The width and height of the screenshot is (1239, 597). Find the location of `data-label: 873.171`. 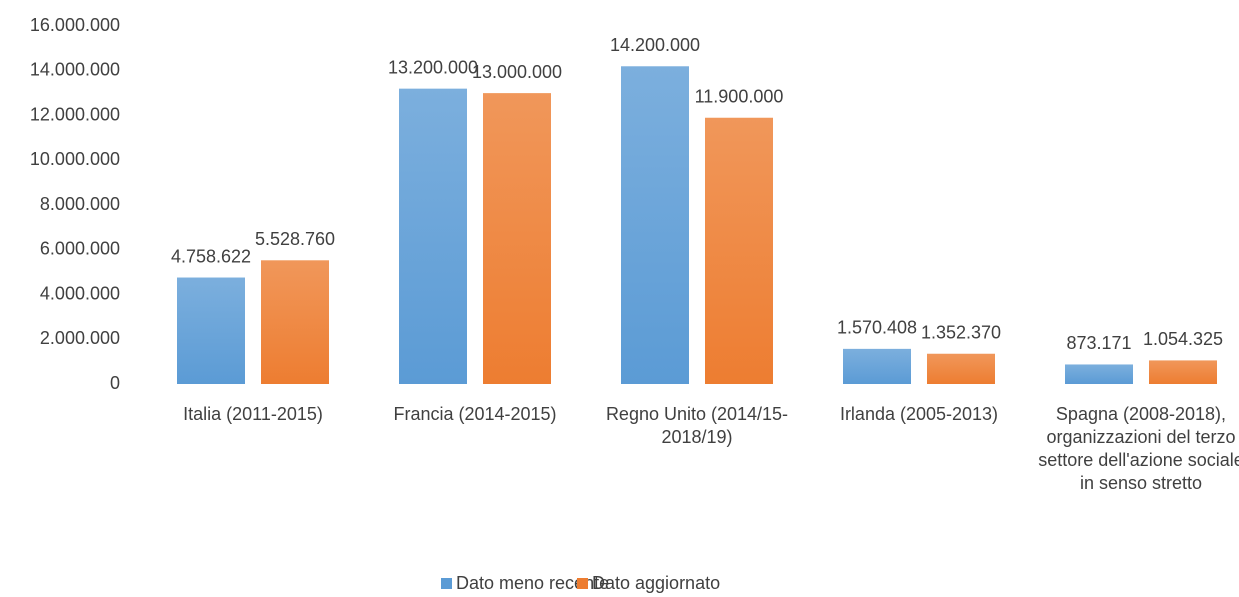

data-label: 873.171 is located at coordinates (1098, 343).